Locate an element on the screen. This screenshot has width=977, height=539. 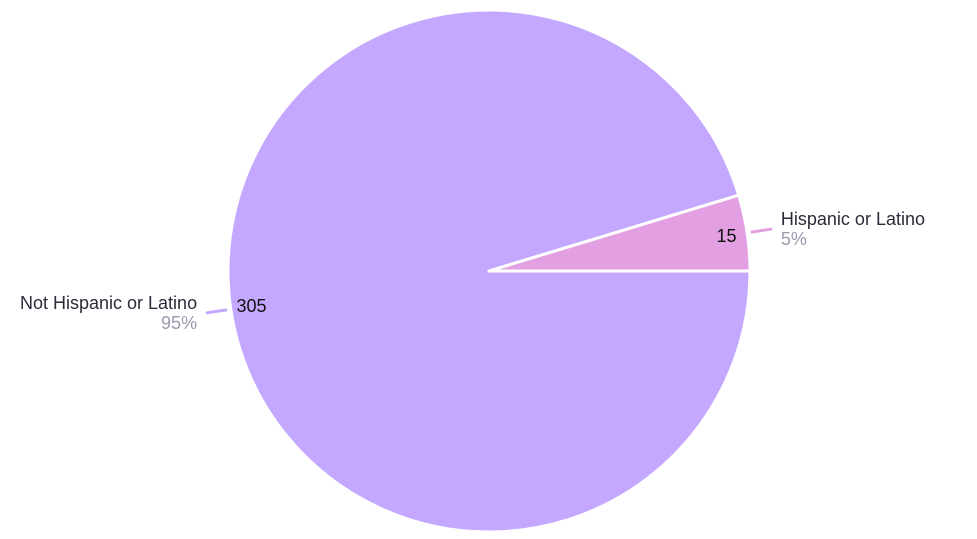
leader-line-hispanic-or-latino is located at coordinates (761, 230).